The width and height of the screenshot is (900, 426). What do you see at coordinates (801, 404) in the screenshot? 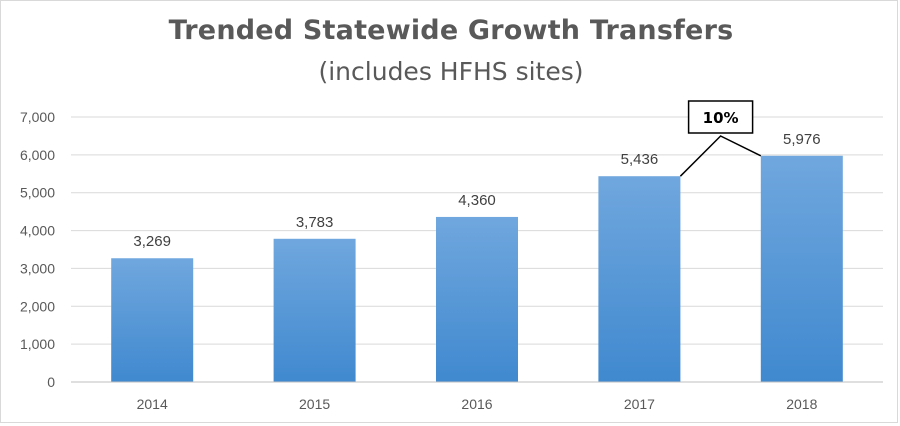
I see `x-tick-label-2018: 2018` at bounding box center [801, 404].